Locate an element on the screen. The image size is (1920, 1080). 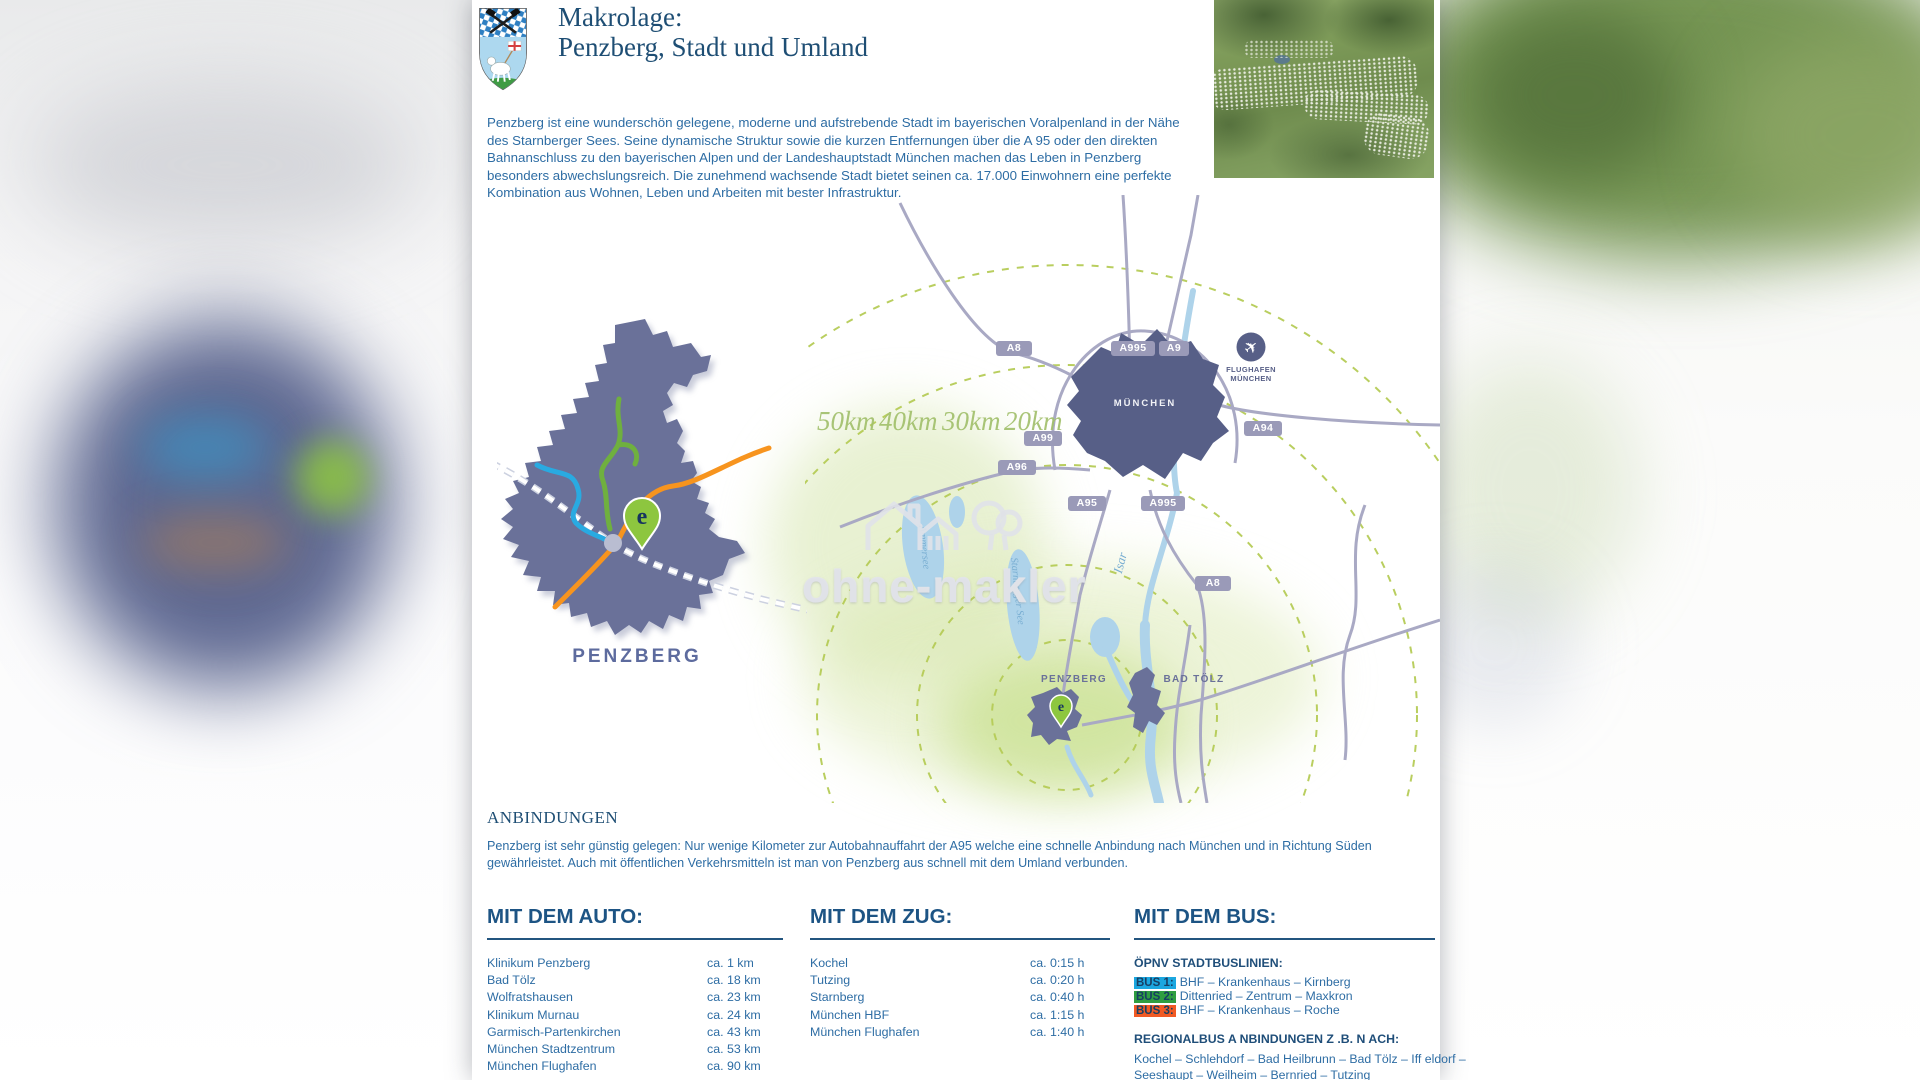
table-row: München Flughafen ca. 90 km is located at coordinates (635, 1067).